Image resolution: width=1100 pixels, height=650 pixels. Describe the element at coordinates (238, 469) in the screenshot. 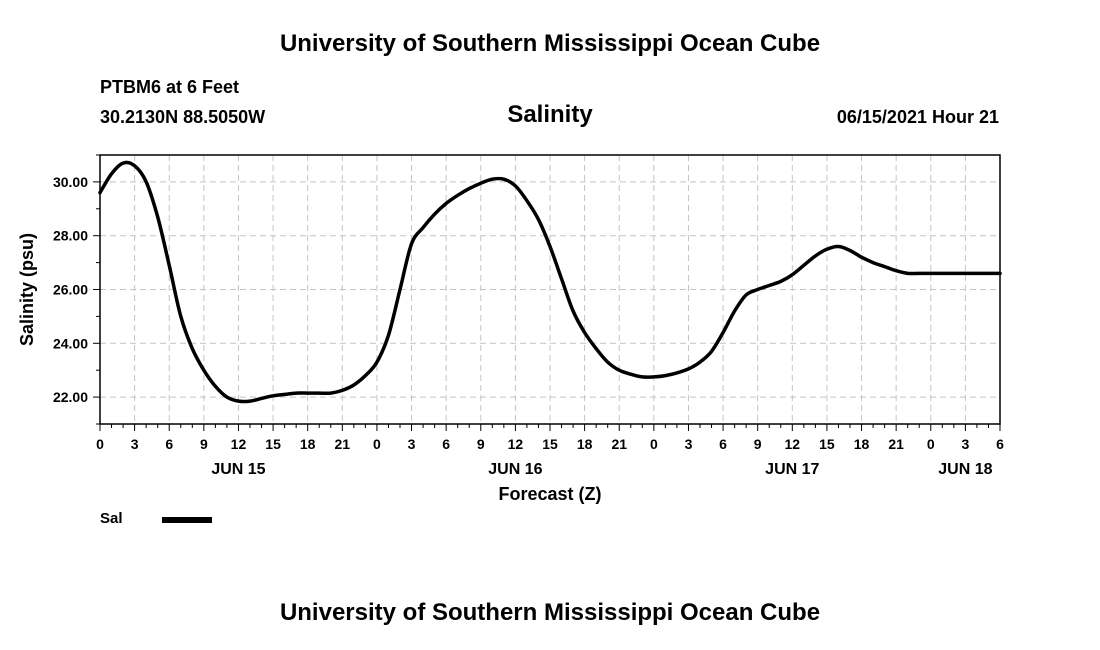

I see `date-label: JUN 15` at that location.